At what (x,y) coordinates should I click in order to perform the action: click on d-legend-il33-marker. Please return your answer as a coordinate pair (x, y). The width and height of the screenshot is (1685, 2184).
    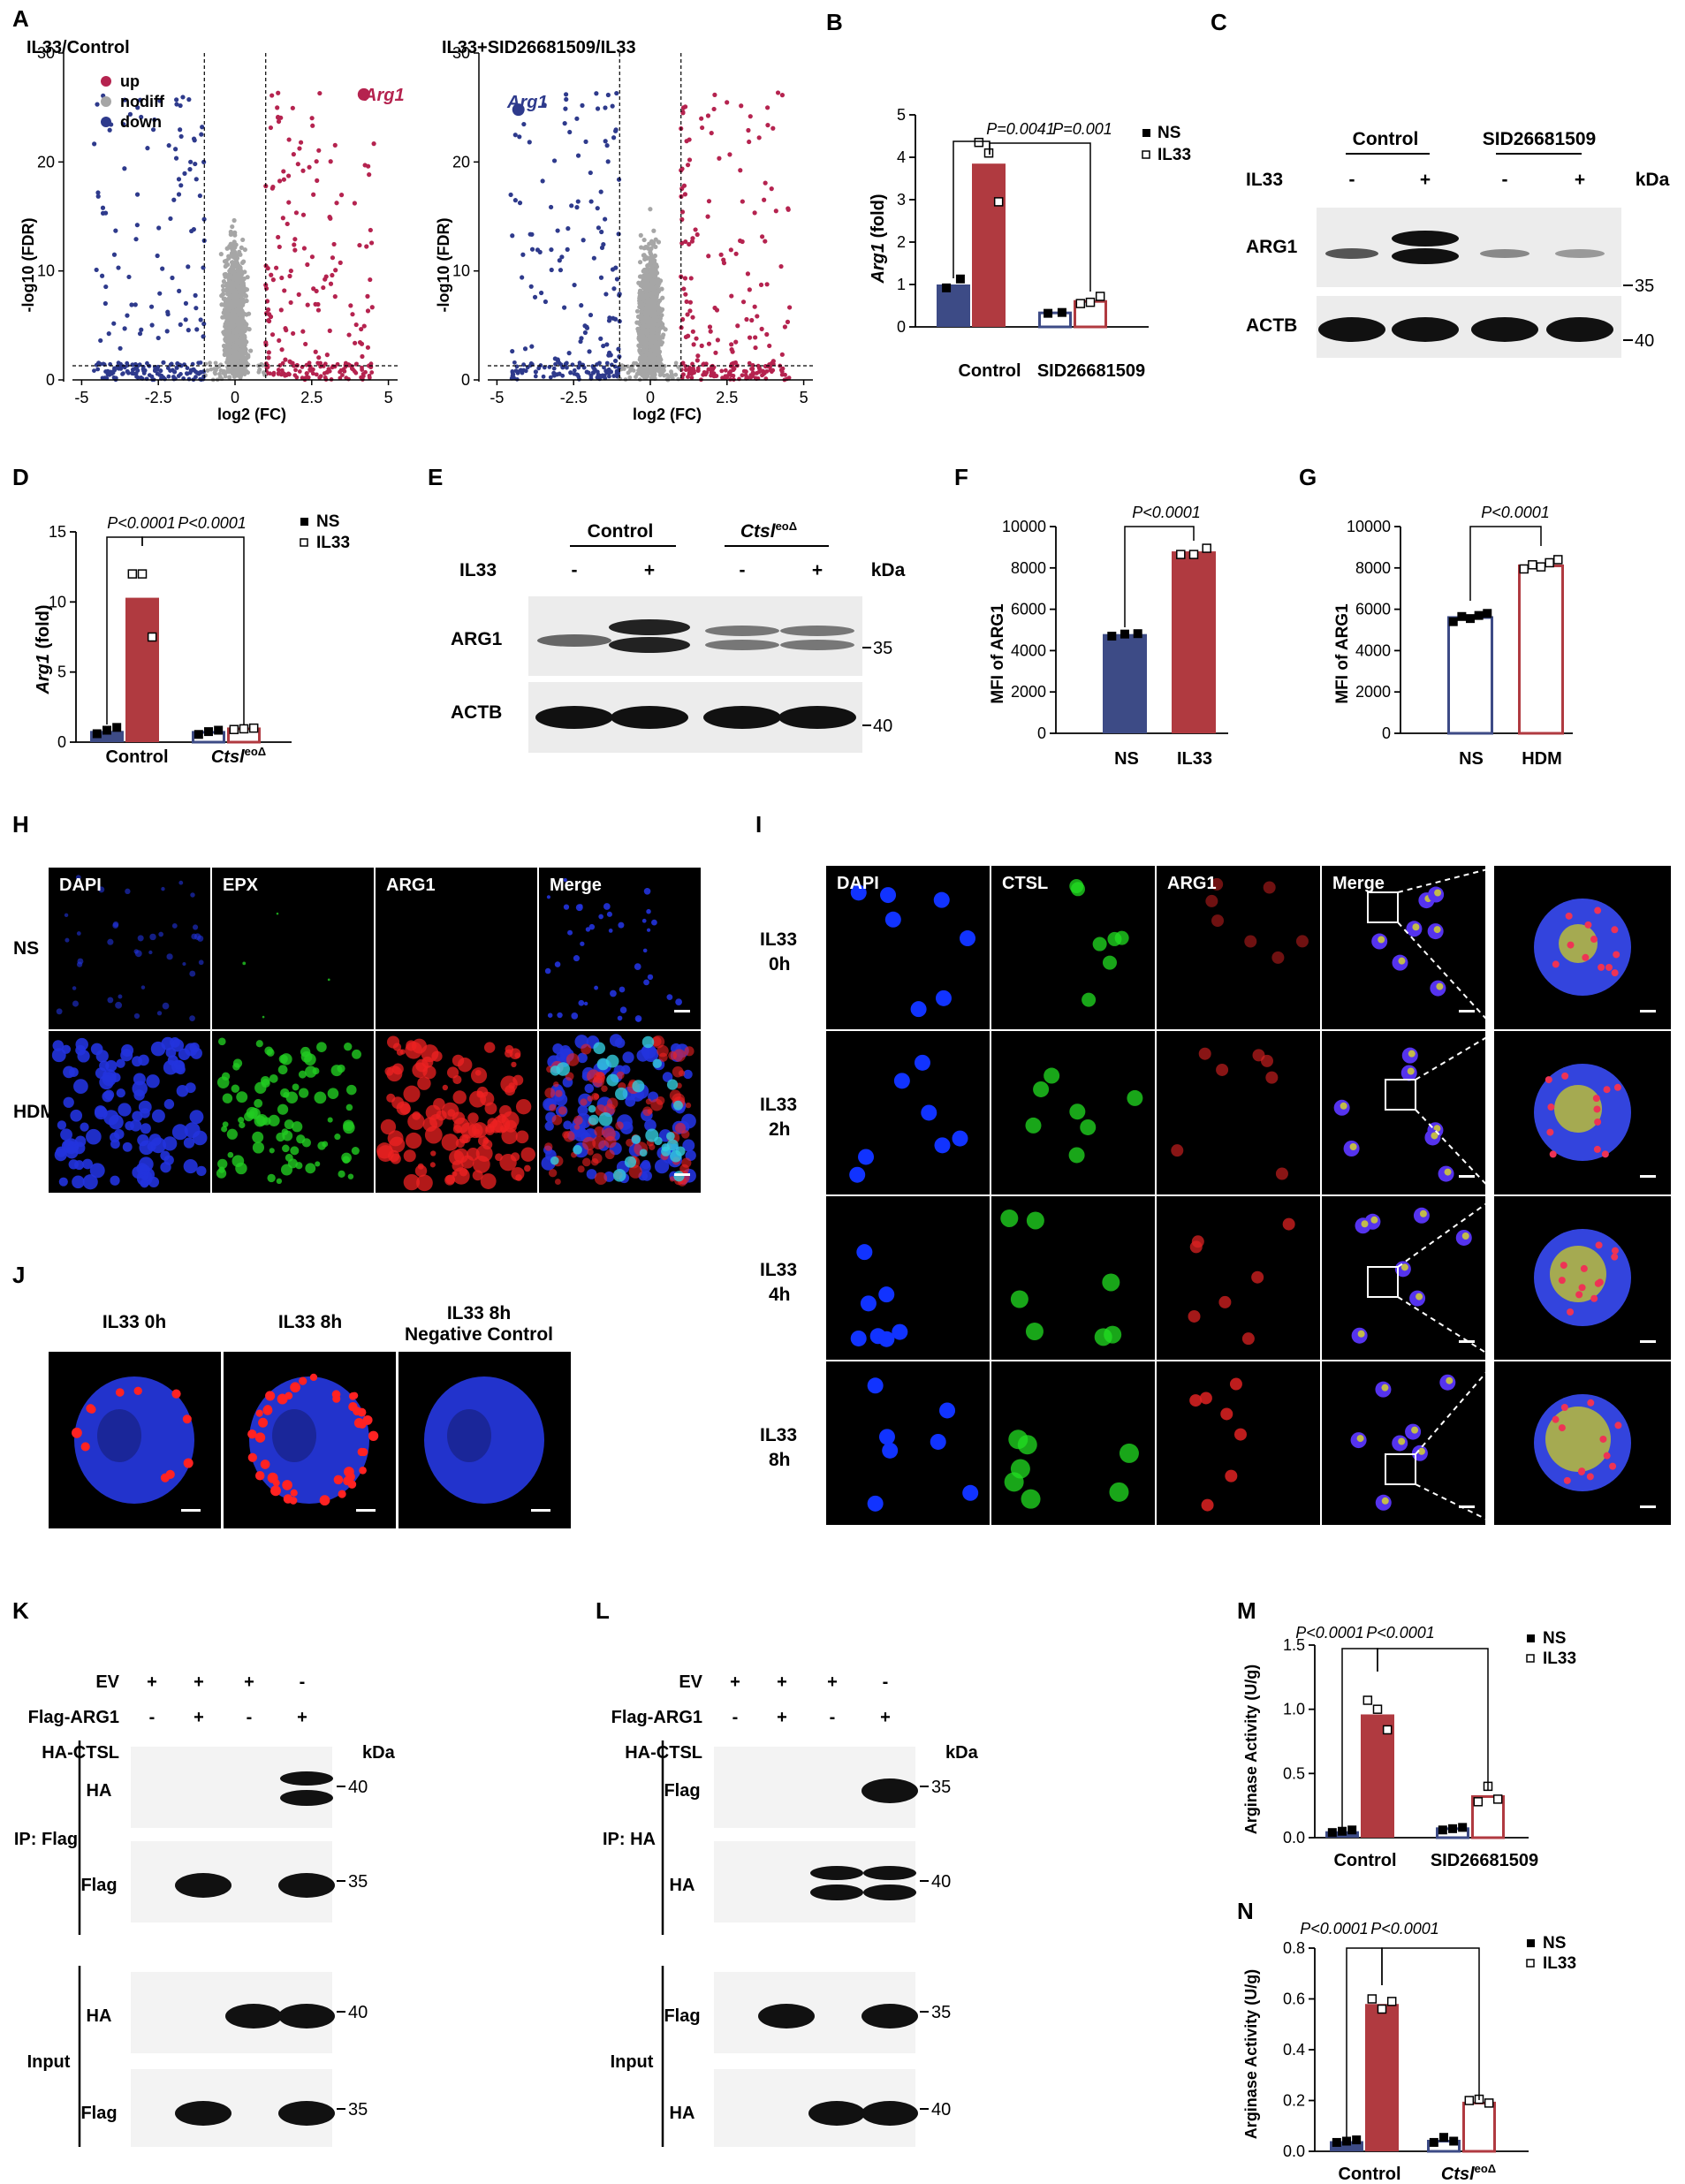
    Looking at the image, I should click on (304, 542).